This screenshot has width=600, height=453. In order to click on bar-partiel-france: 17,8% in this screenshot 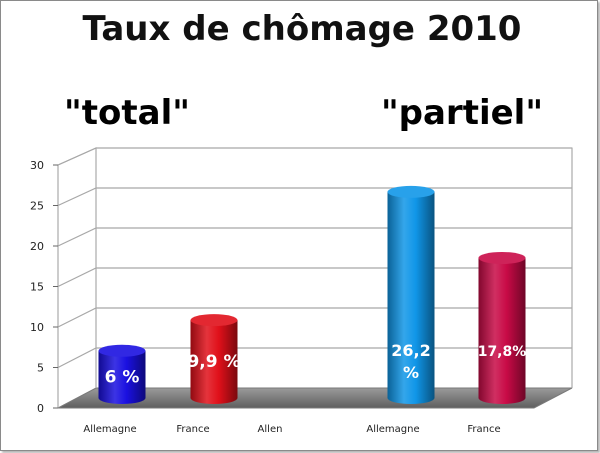, I will do `click(502, 327)`.